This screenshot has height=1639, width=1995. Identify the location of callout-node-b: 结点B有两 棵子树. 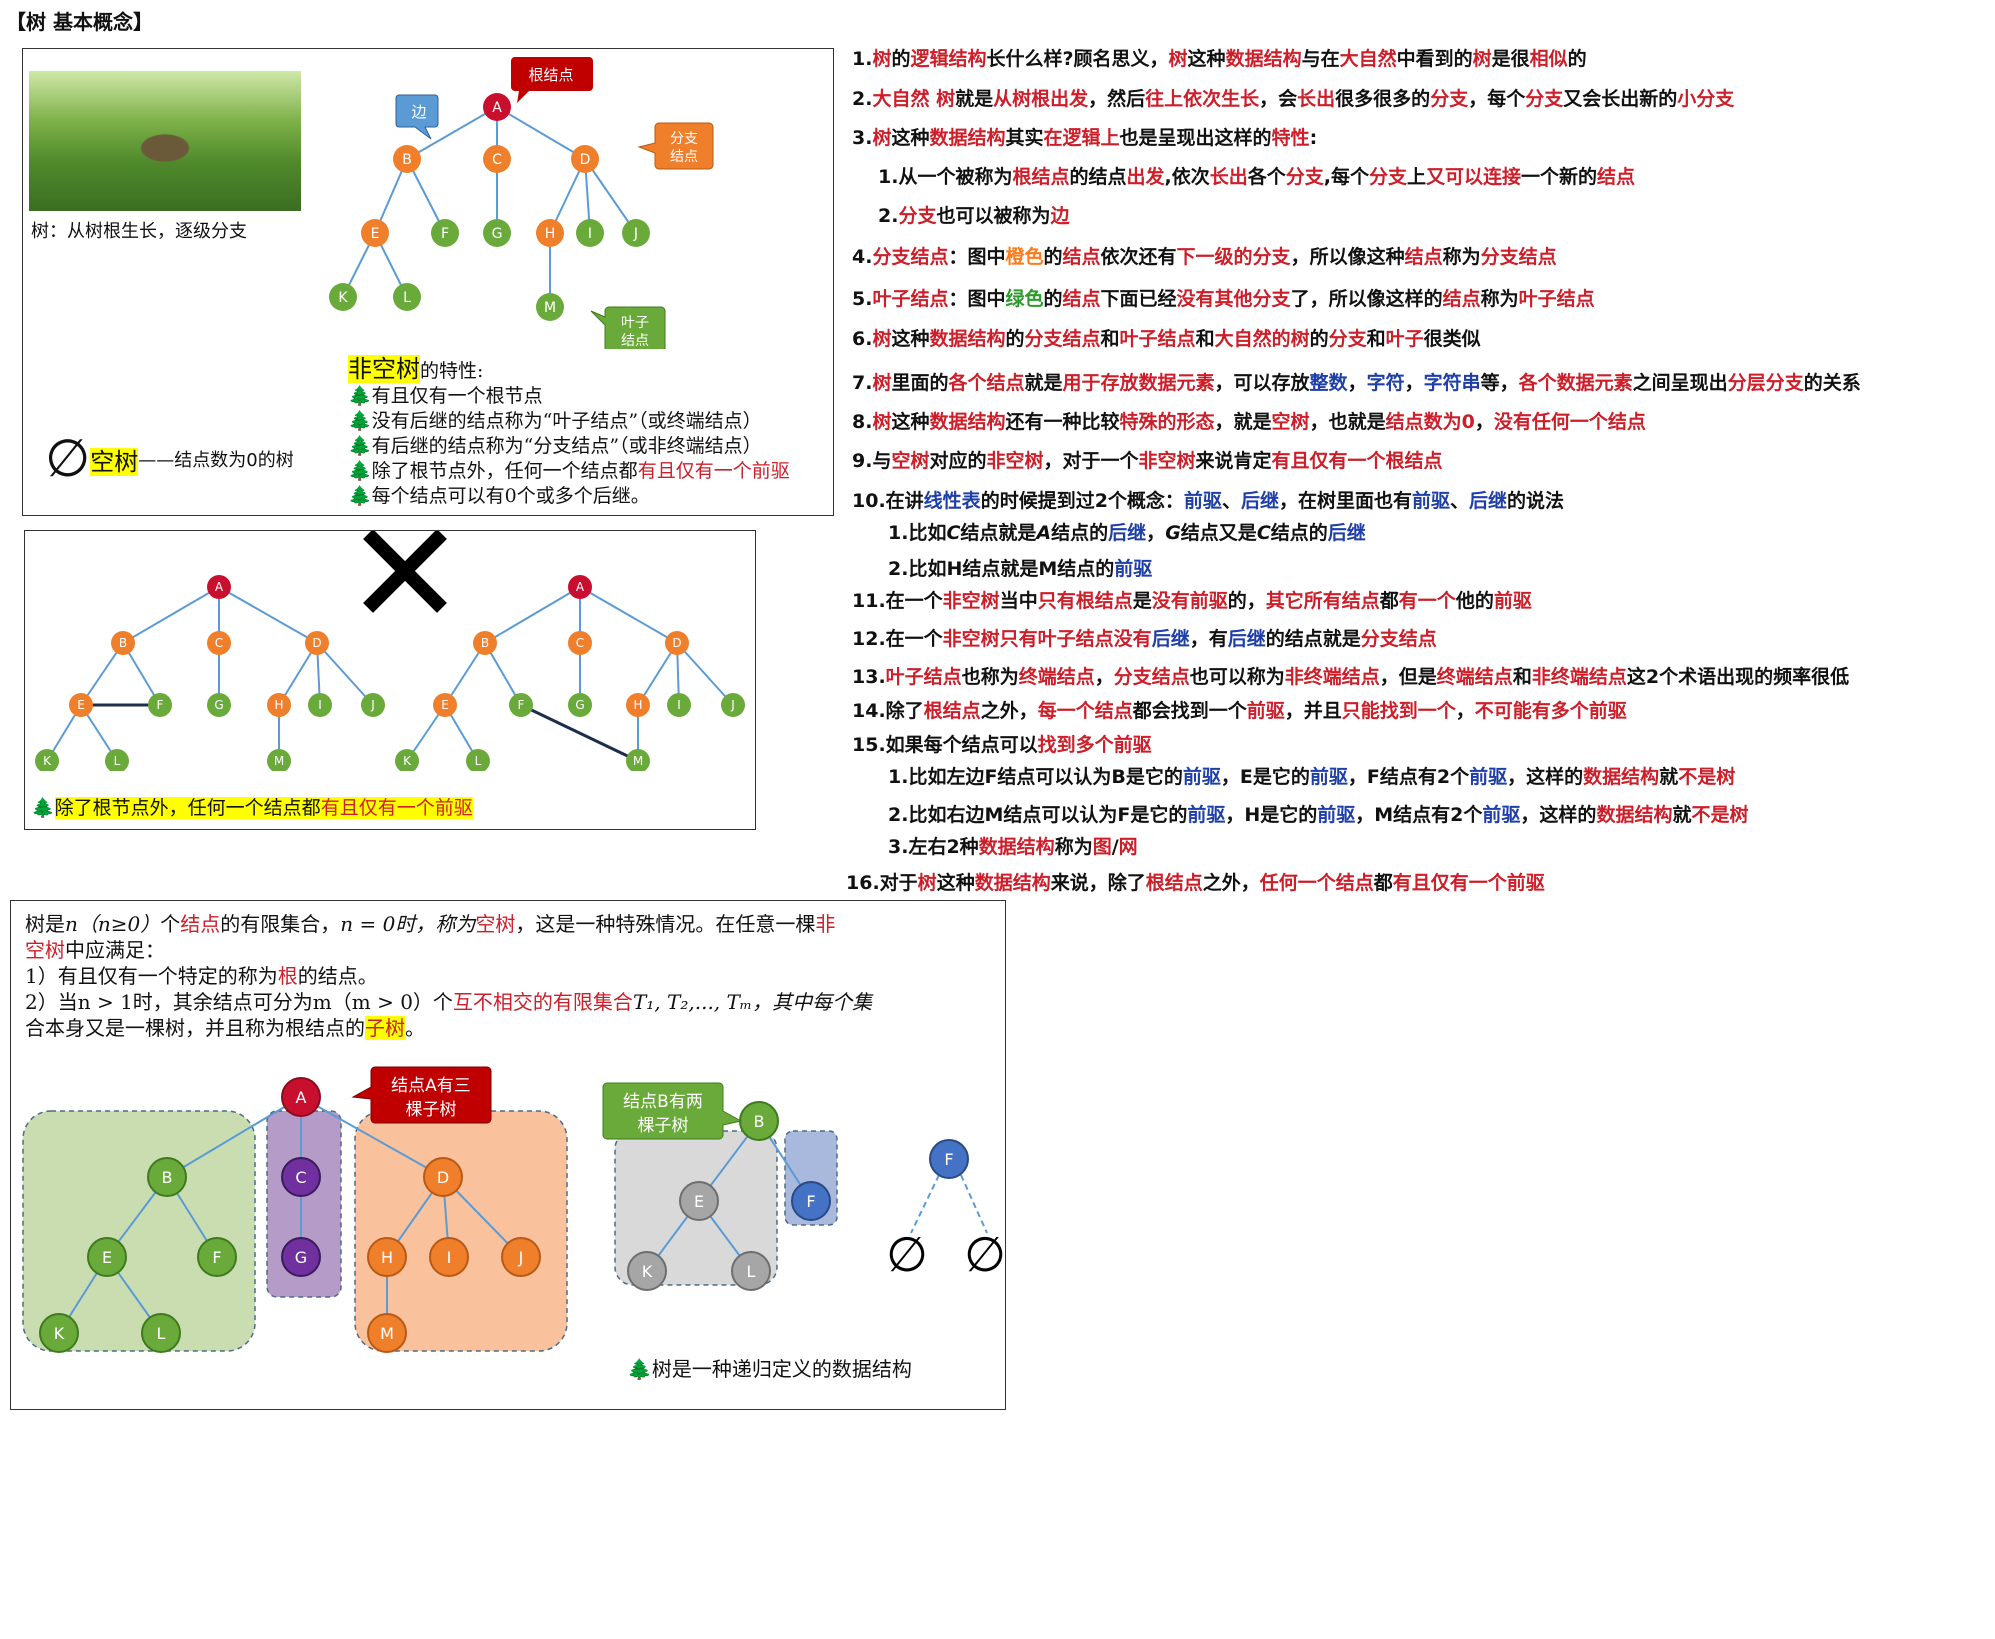
(672, 1111).